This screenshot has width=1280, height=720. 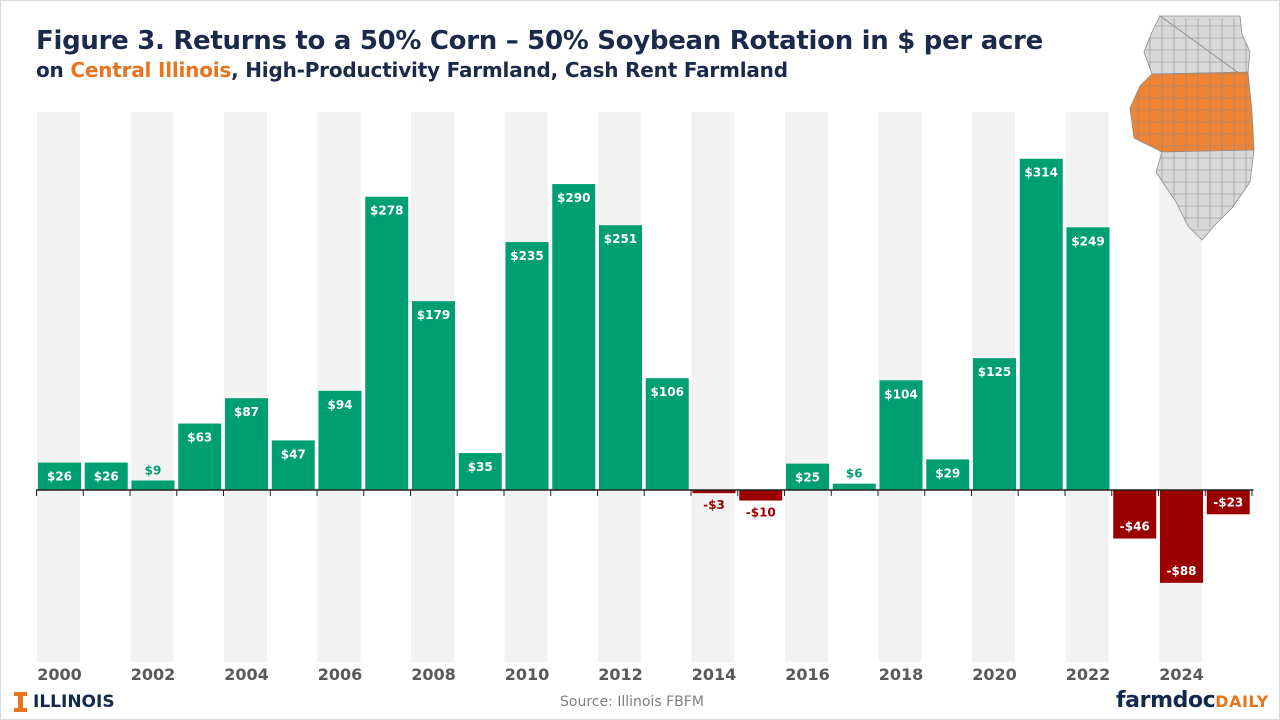 What do you see at coordinates (200, 456) in the screenshot?
I see `bar-2003` at bounding box center [200, 456].